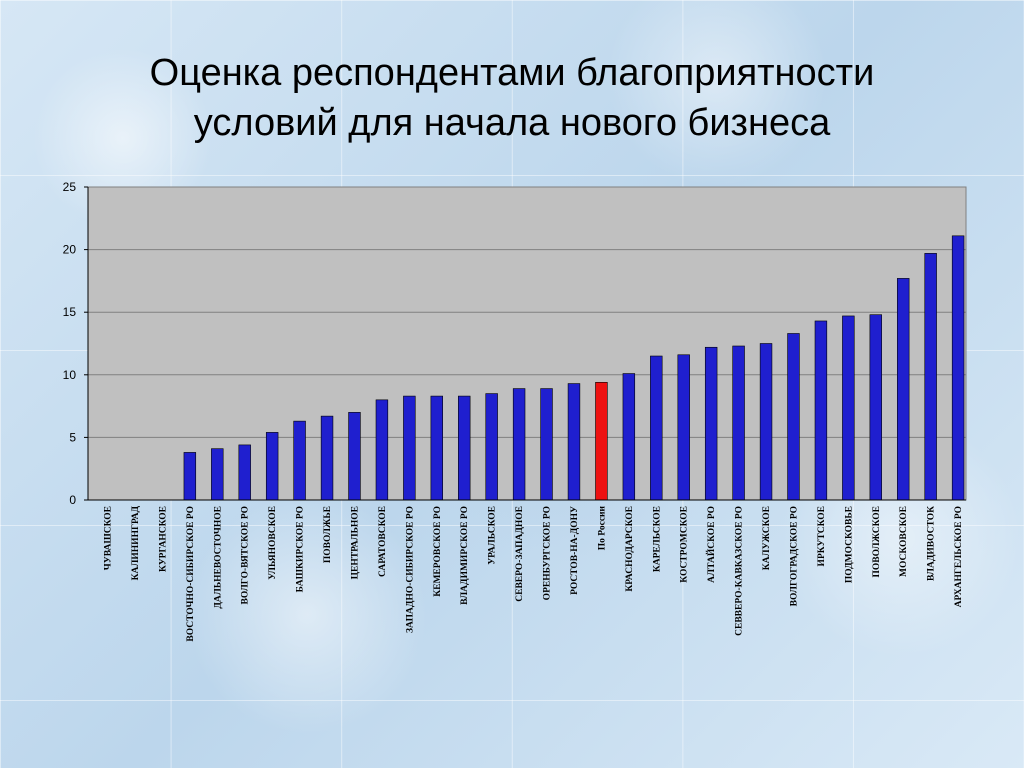 The image size is (1024, 768). What do you see at coordinates (493, 535) in the screenshot?
I see `x-tick-label: УРАЛЬСКОЕ` at bounding box center [493, 535].